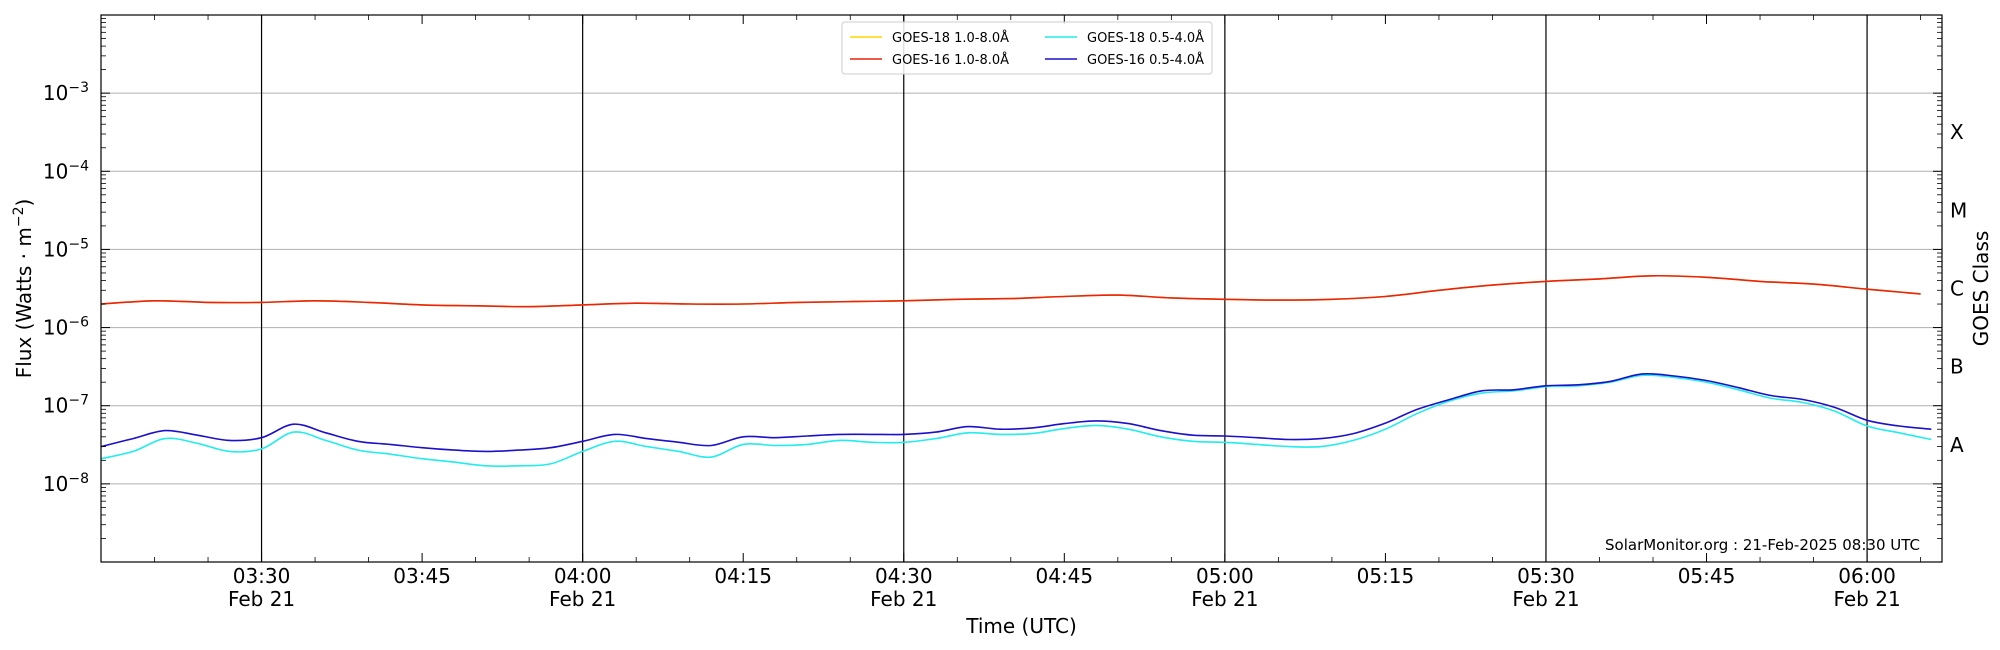 Image resolution: width=2000 pixels, height=650 pixels. I want to click on legend-label: GOES-16 0.5-4.0Å, so click(1145, 60).